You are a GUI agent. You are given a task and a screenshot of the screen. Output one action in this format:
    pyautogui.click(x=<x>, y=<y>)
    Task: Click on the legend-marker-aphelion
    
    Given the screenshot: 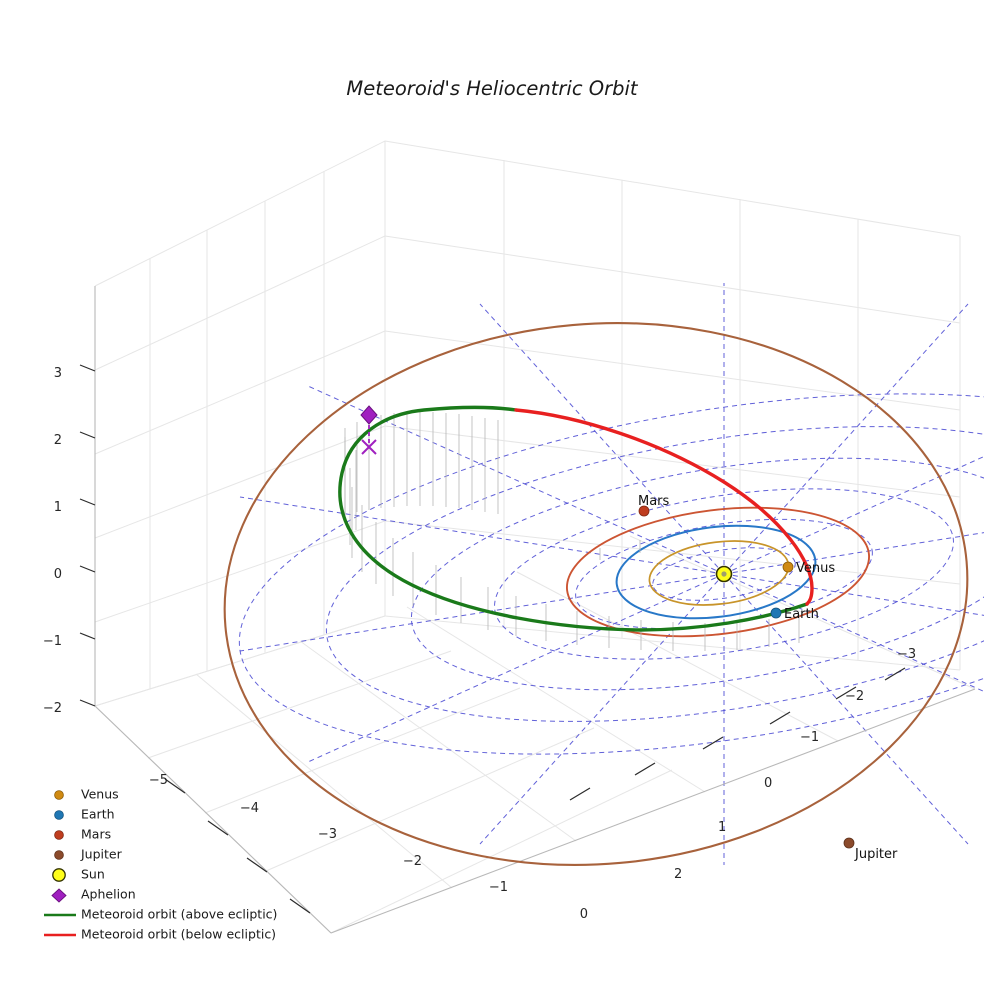 What is the action you would take?
    pyautogui.click(x=59, y=895)
    